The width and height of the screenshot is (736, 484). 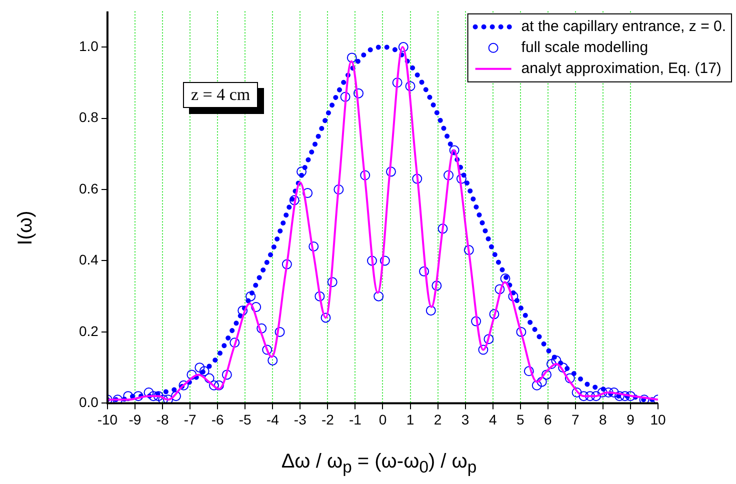 What do you see at coordinates (658, 419) in the screenshot?
I see `x-tick-label: 10` at bounding box center [658, 419].